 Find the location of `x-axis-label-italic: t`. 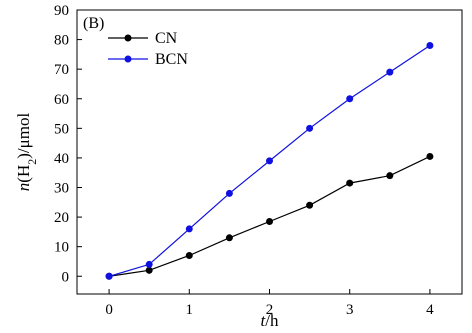

x-axis-label-italic: t is located at coordinates (264, 320).